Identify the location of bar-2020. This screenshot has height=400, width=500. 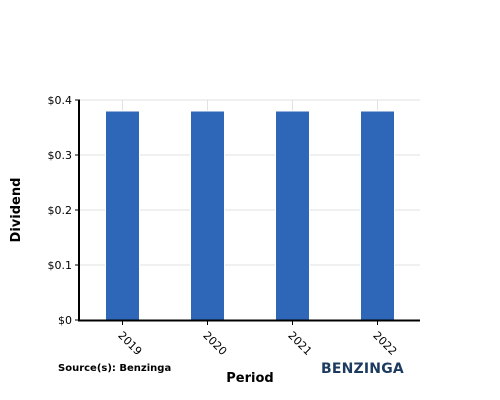
(207, 215).